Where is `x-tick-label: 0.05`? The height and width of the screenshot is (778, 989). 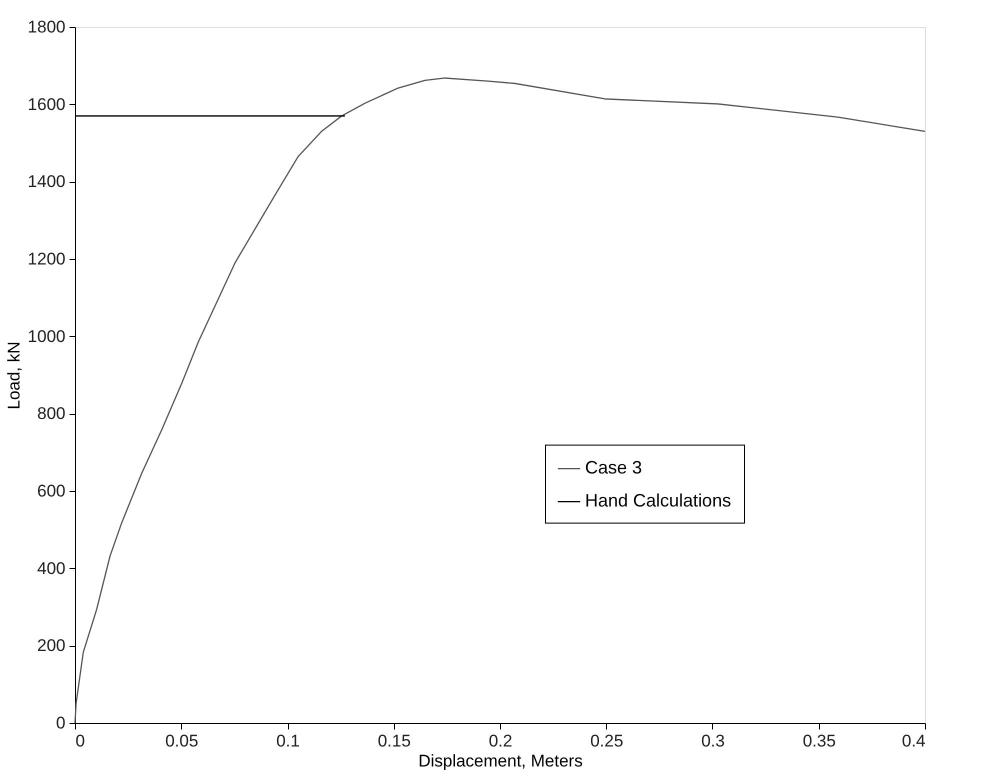
x-tick-label: 0.05 is located at coordinates (181, 741).